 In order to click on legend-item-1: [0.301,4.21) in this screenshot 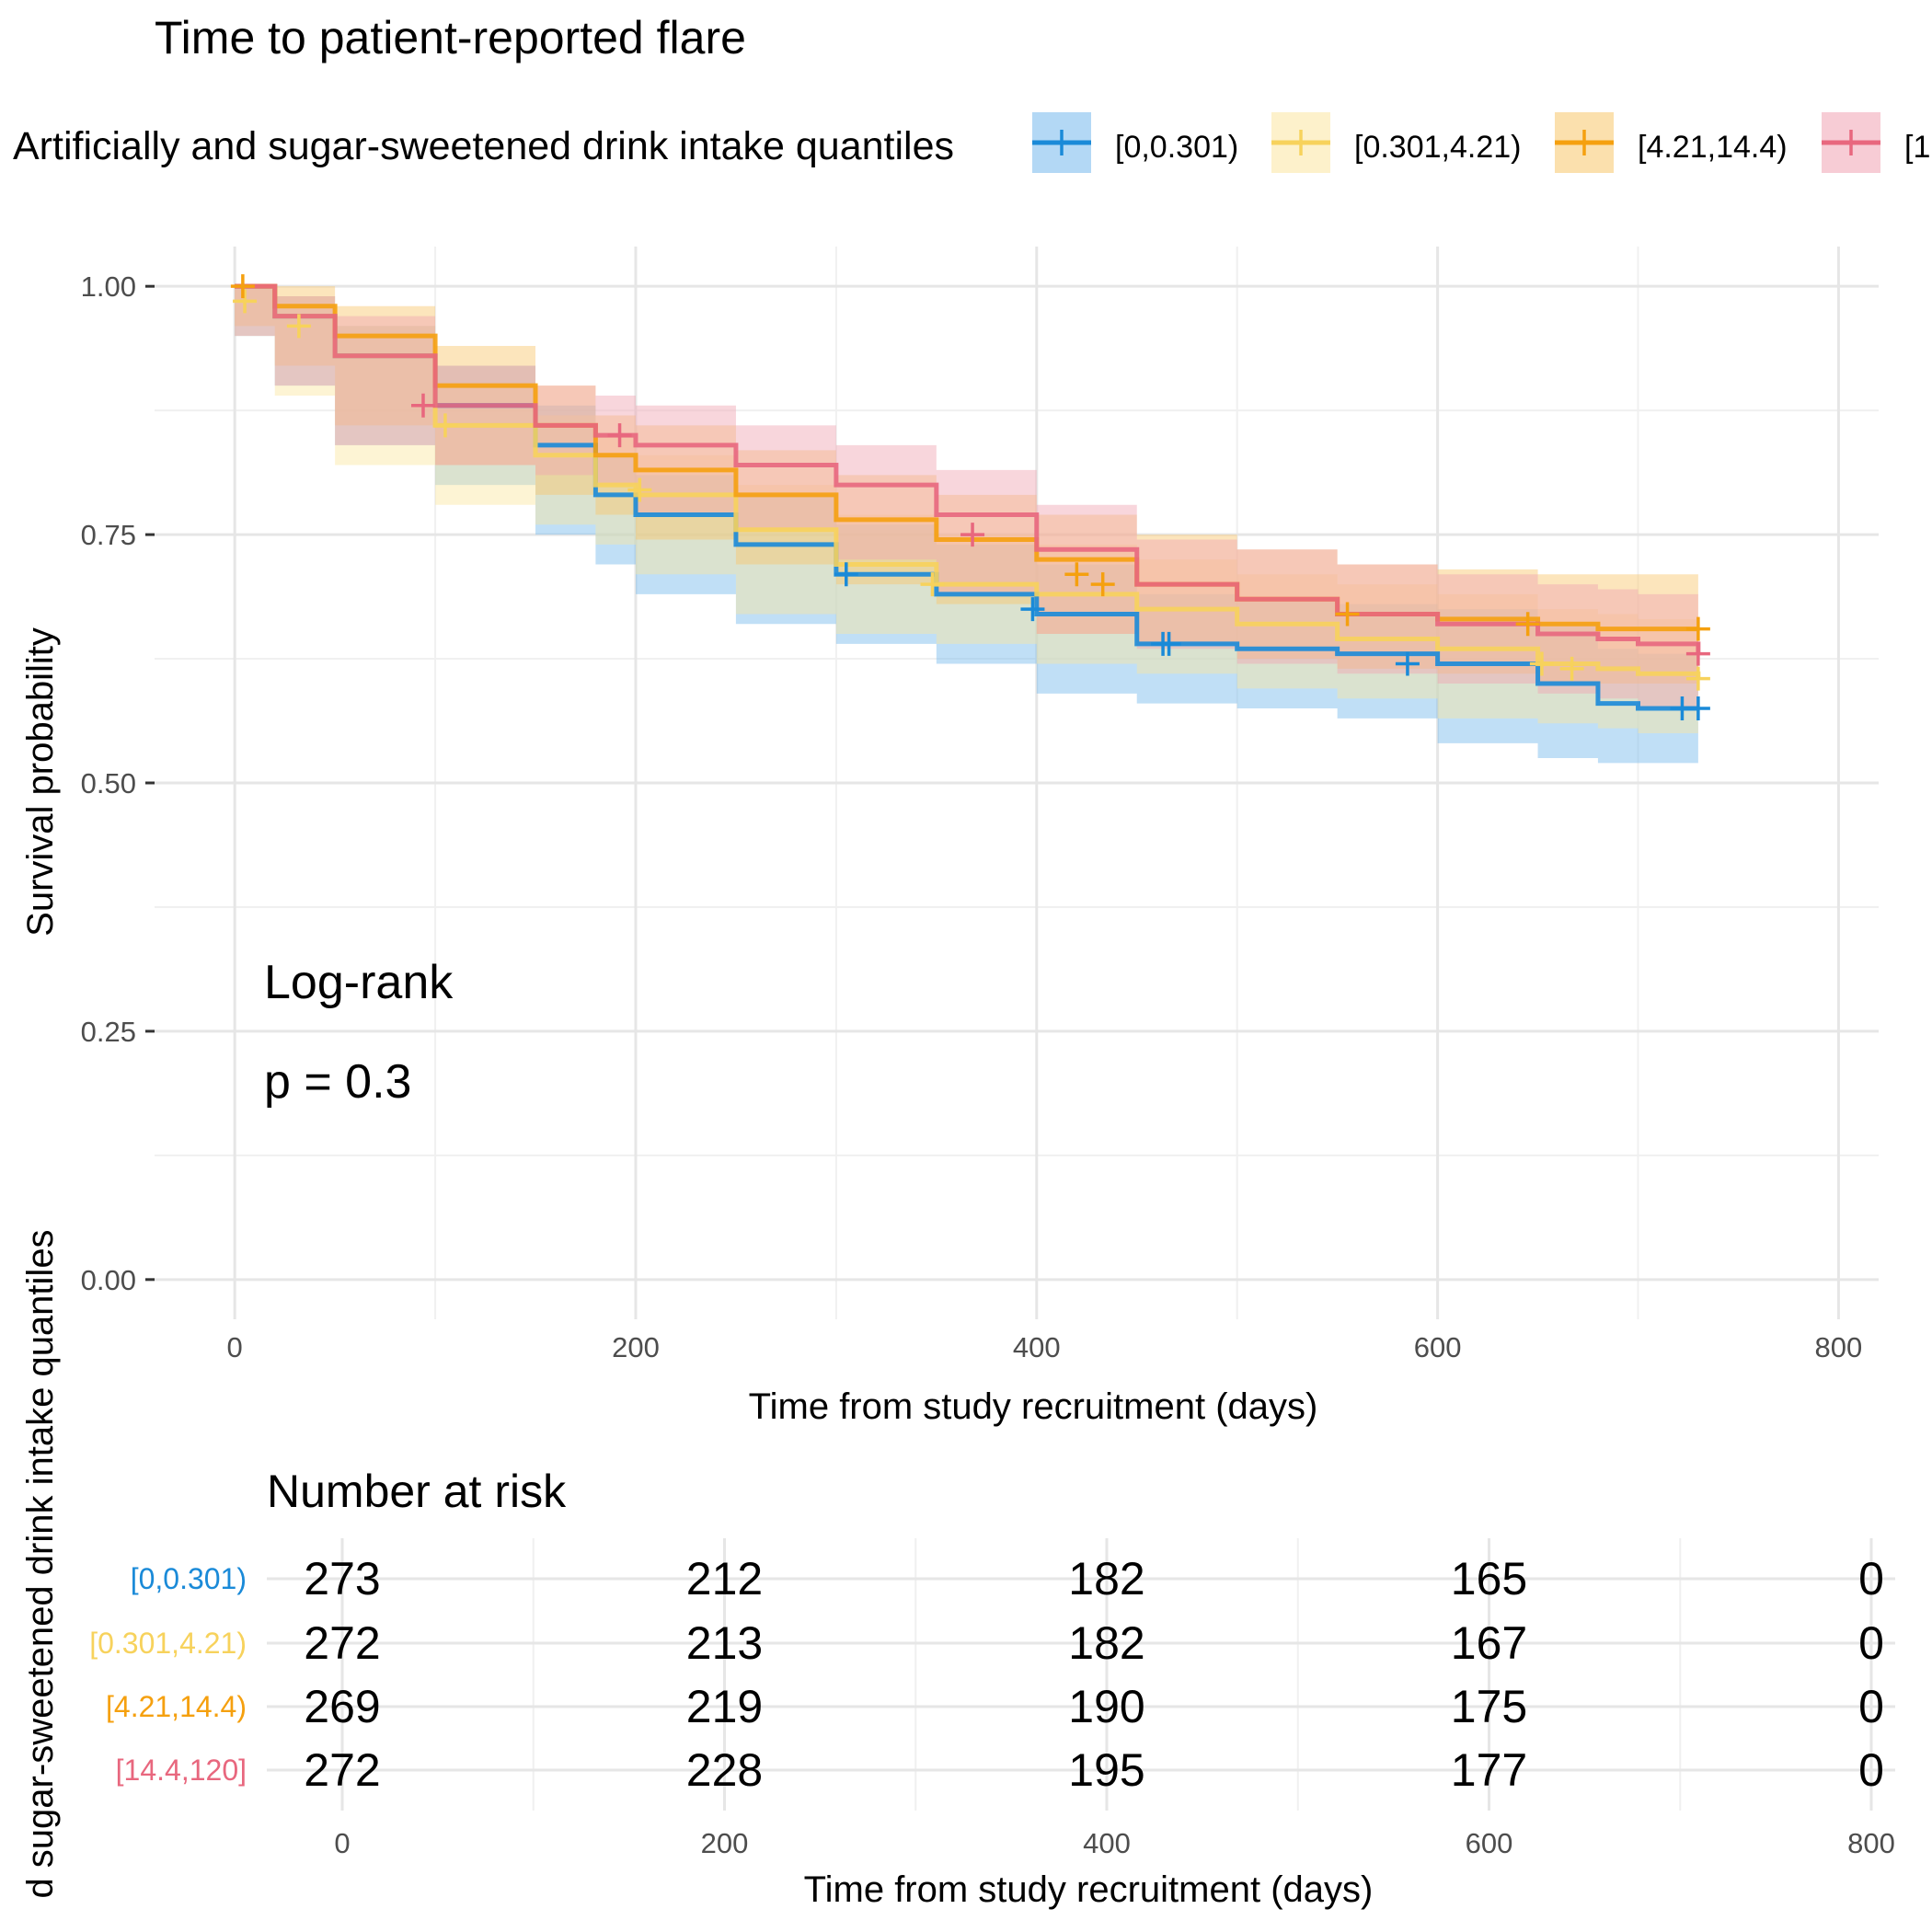, I will do `click(1437, 147)`.